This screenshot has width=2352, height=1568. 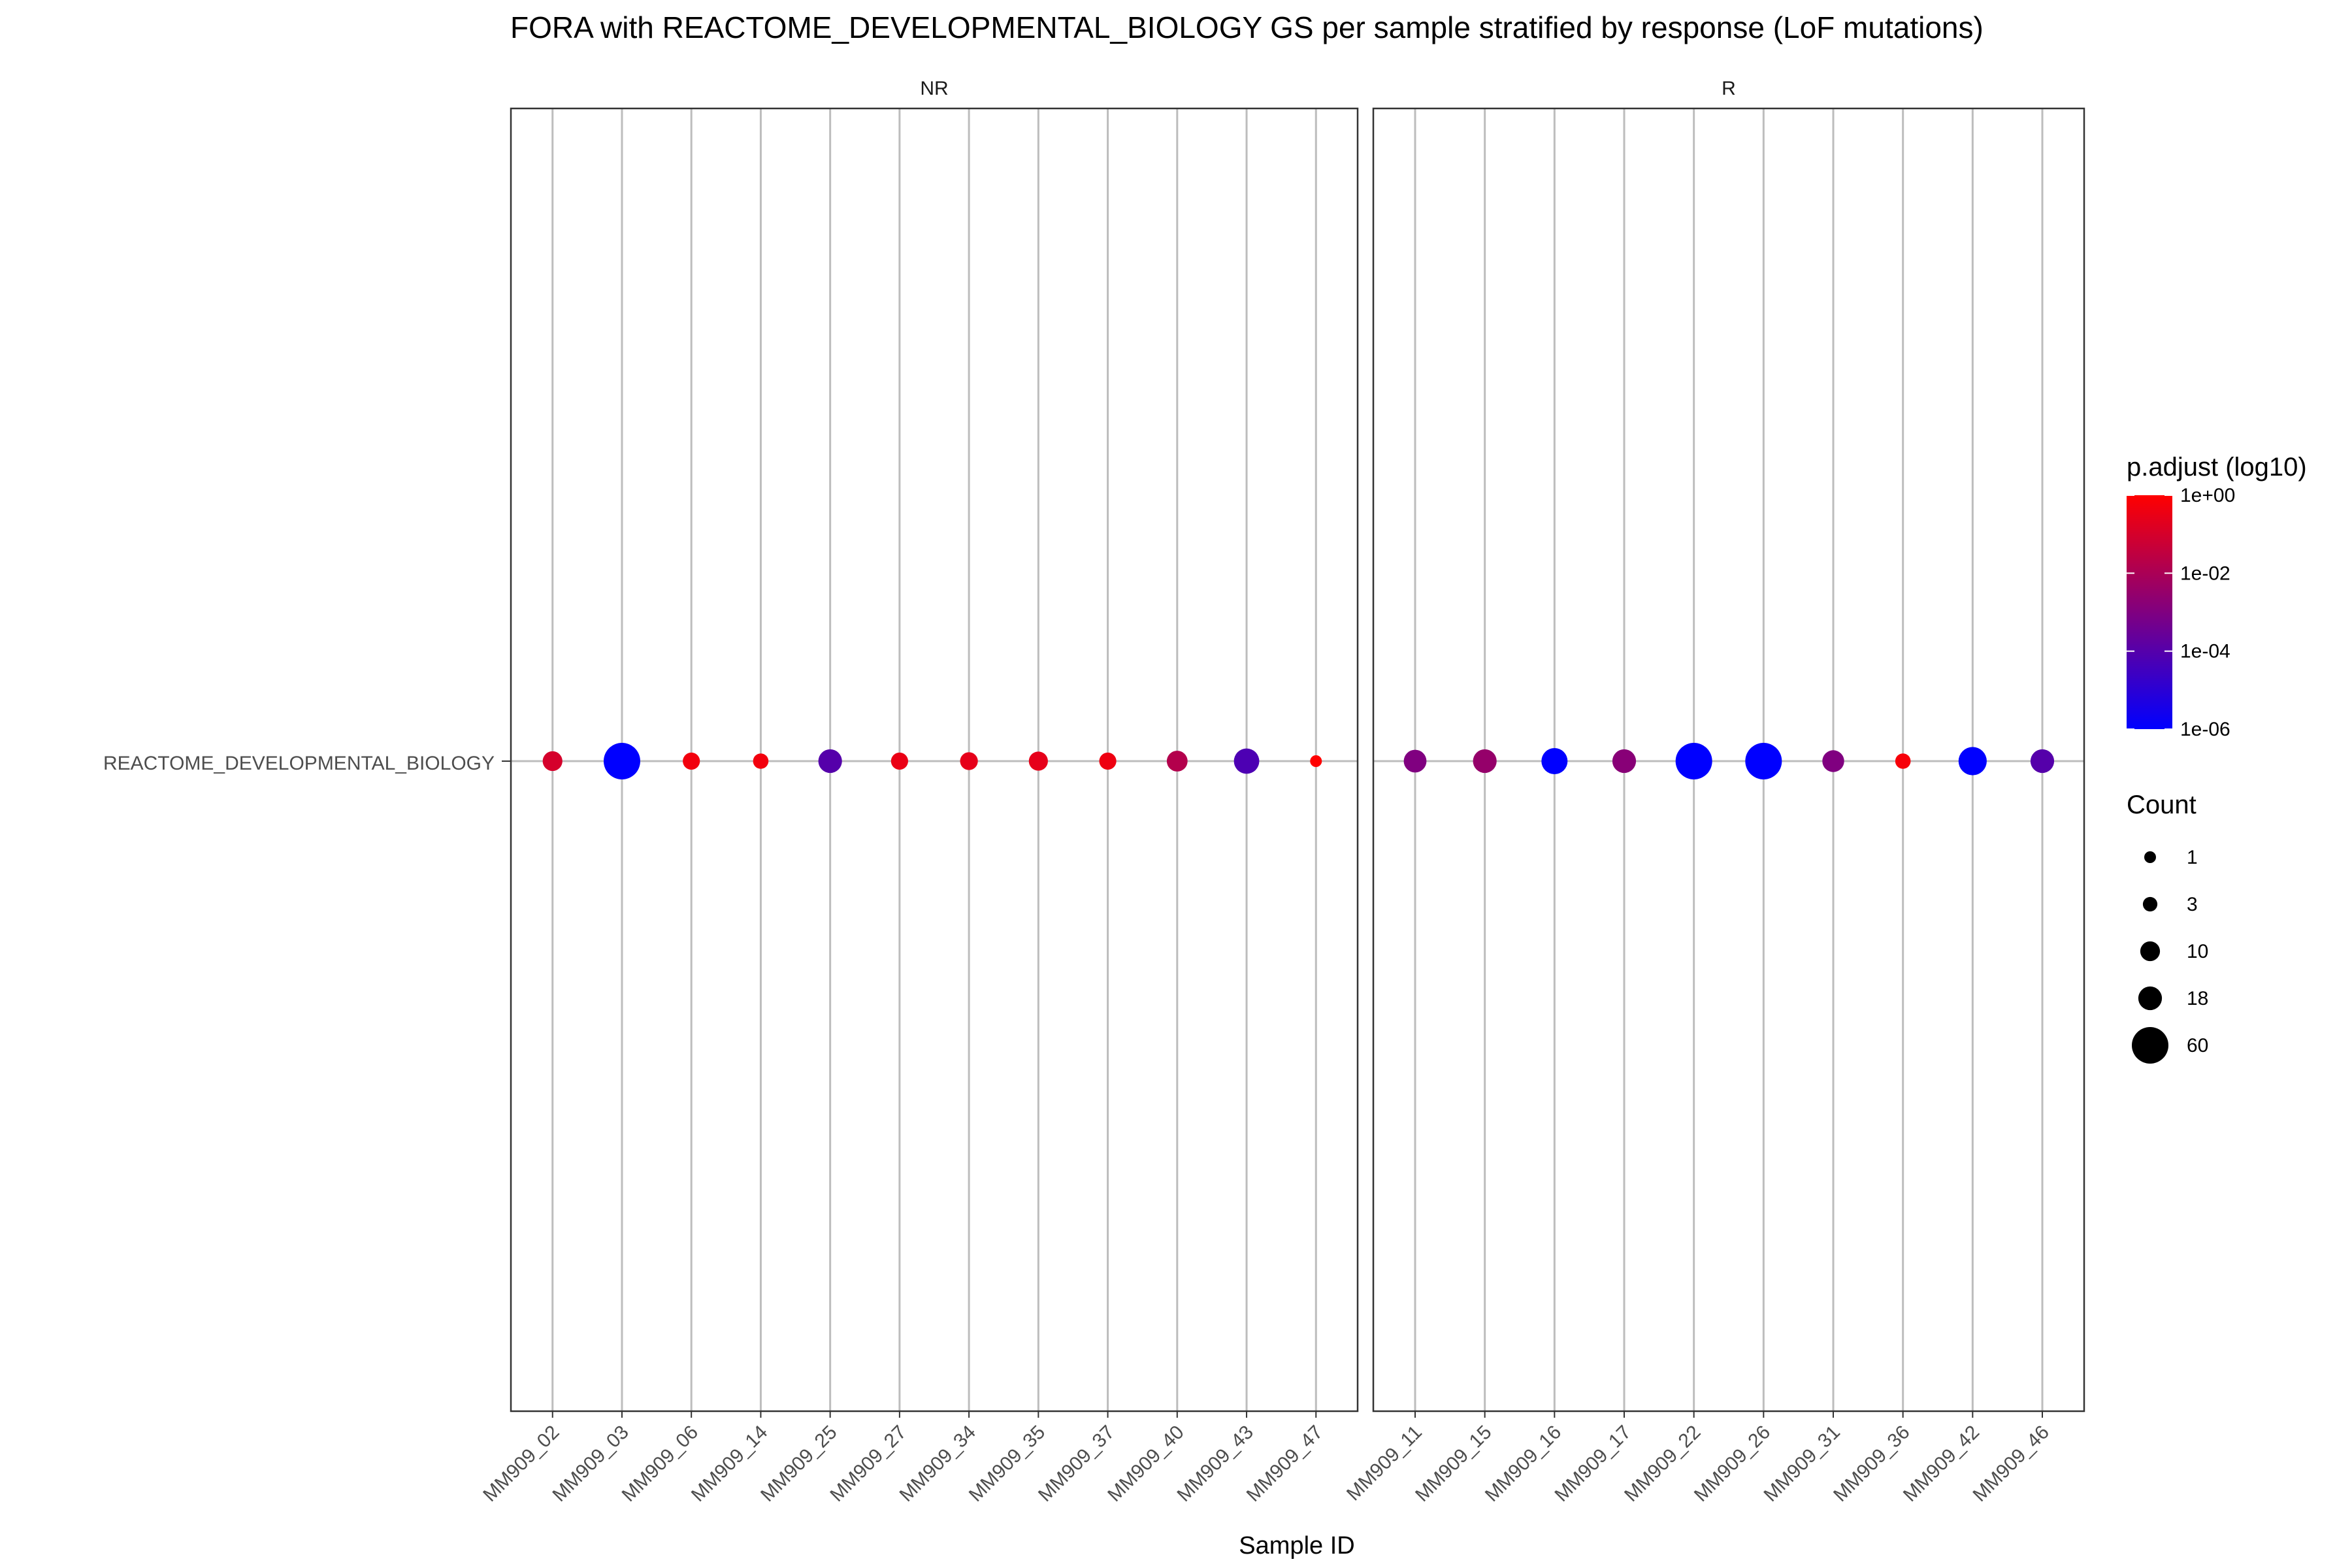 What do you see at coordinates (2205, 729) in the screenshot?
I see `colorbar-tick-label: 1e-06` at bounding box center [2205, 729].